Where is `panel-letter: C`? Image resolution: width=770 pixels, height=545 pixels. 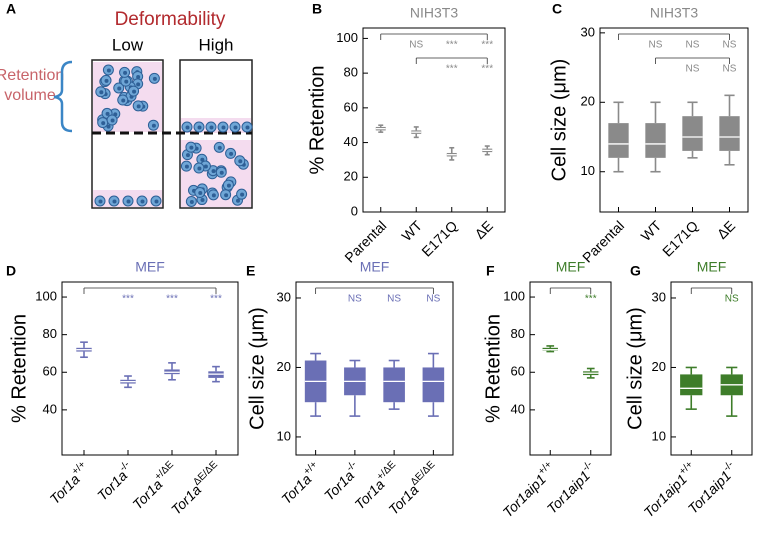 panel-letter: C is located at coordinates (557, 9).